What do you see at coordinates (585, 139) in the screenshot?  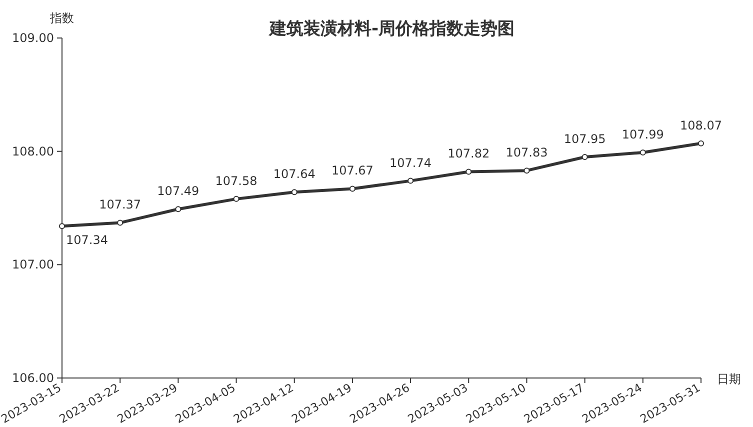 I see `data-label: 107.95` at bounding box center [585, 139].